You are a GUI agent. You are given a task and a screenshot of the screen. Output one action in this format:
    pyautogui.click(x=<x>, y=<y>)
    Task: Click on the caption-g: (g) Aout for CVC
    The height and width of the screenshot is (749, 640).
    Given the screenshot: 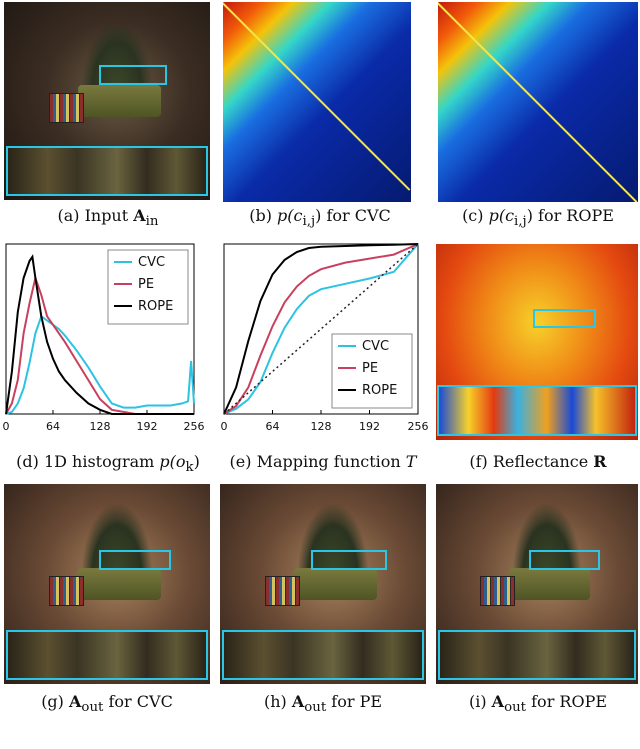 What is the action you would take?
    pyautogui.click(x=107, y=704)
    